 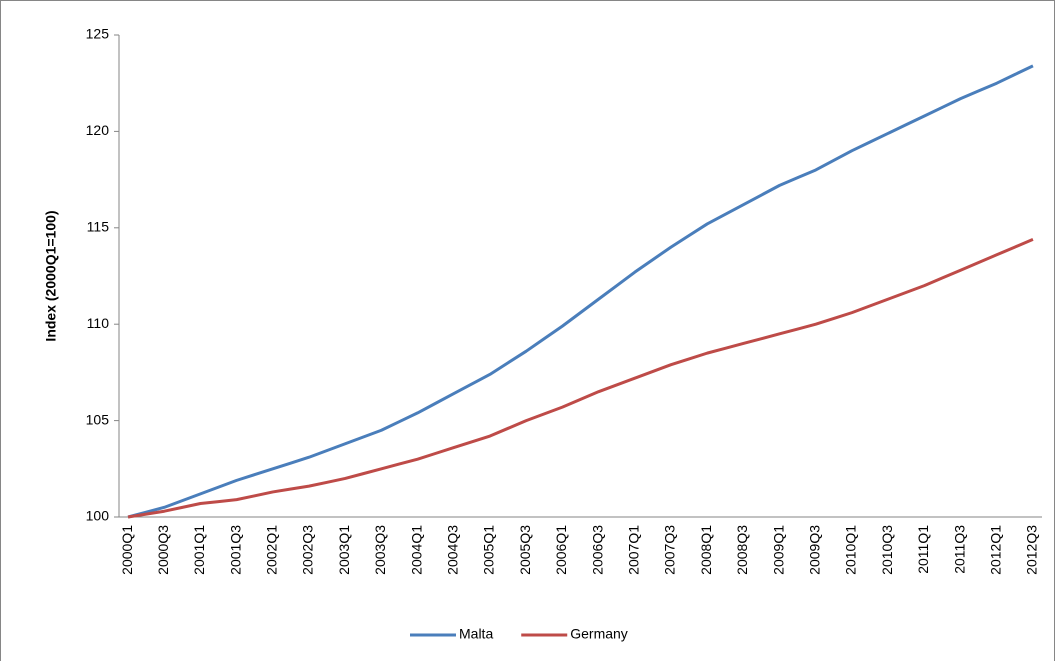 What do you see at coordinates (199, 550) in the screenshot?
I see `x-tick-label: 2001Q1` at bounding box center [199, 550].